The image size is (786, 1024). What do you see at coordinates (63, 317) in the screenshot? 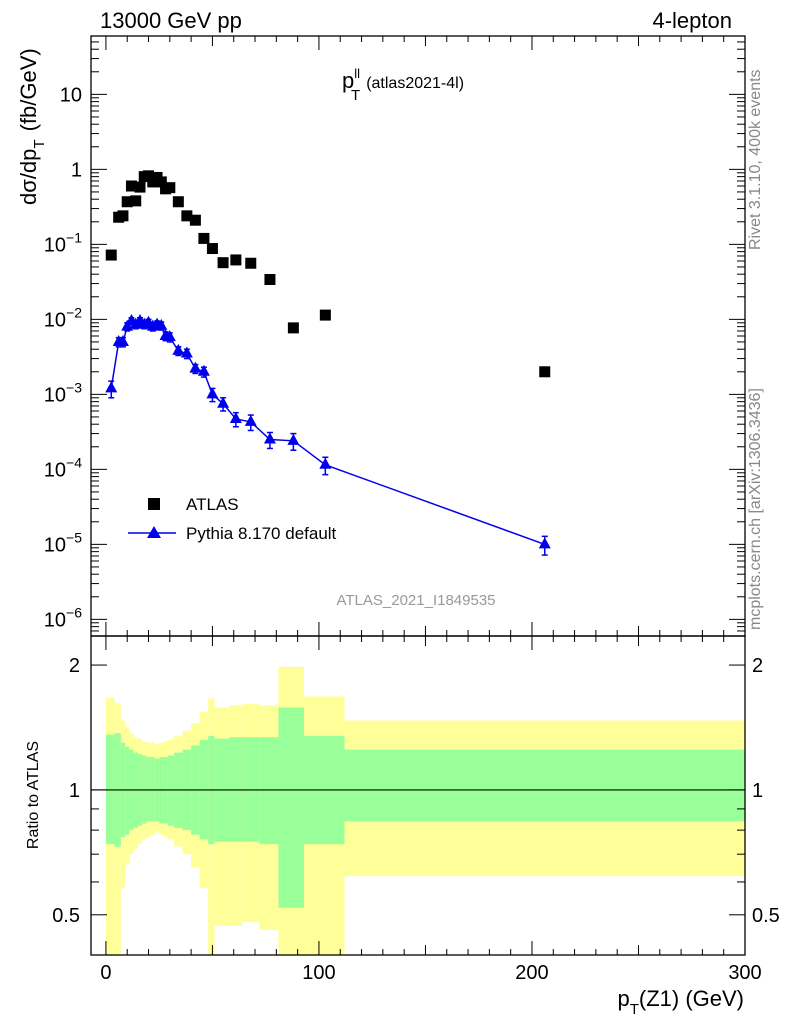
I see `main-ytick-label-3: 10⁻²` at bounding box center [63, 317].